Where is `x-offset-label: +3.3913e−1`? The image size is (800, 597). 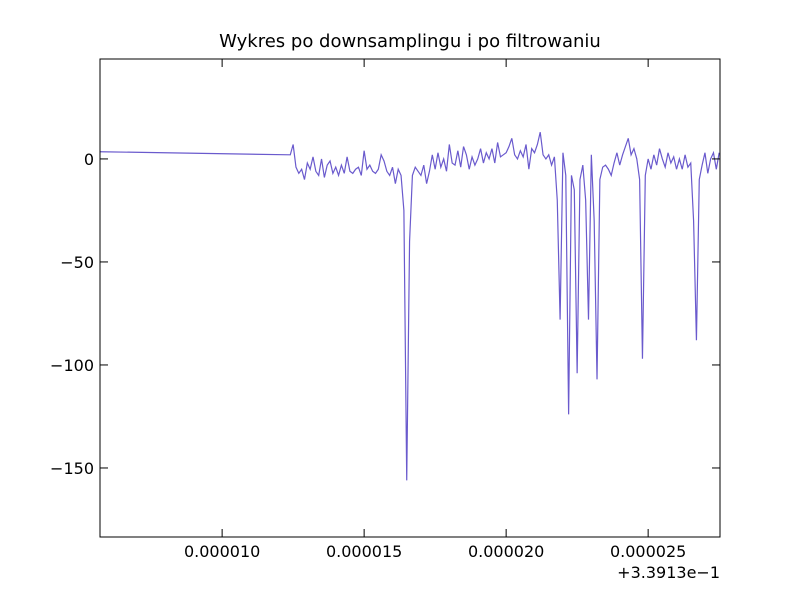 x-offset-label: +3.3913e−1 is located at coordinates (668, 572).